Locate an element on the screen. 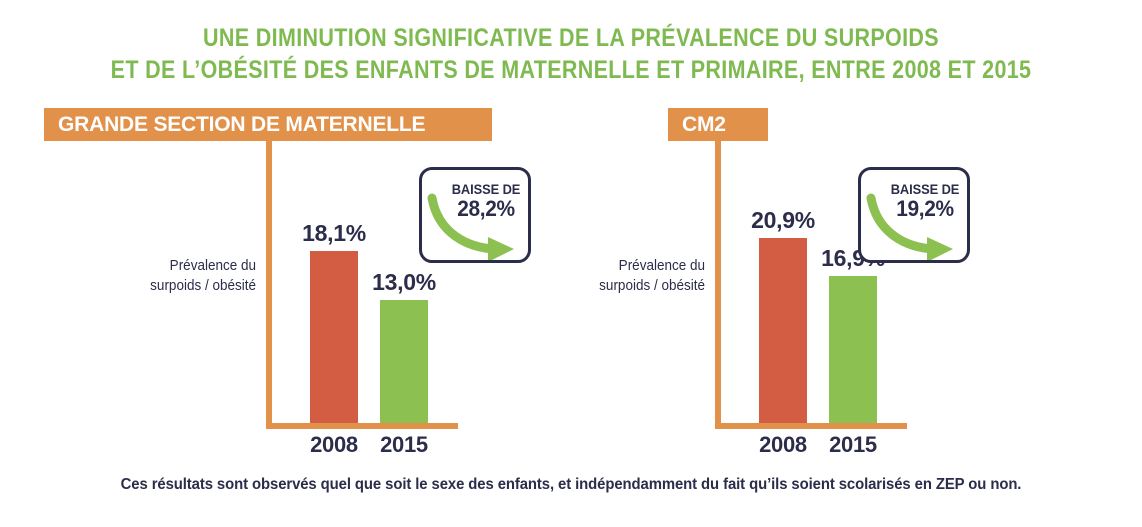  panel-banner-maternelle: GRANDE SECTION DE MATERNELLE is located at coordinates (268, 124).